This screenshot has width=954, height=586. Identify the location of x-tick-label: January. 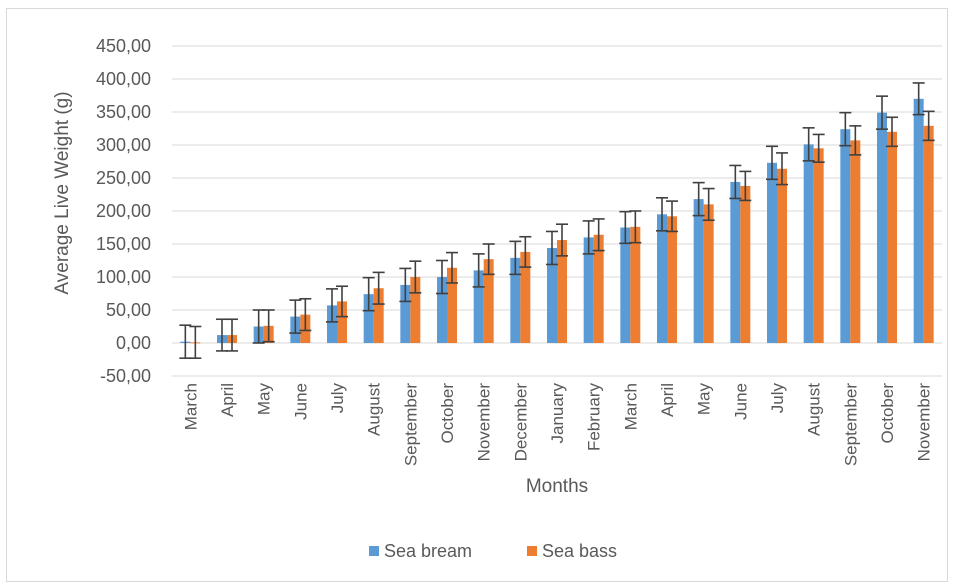
(557, 413).